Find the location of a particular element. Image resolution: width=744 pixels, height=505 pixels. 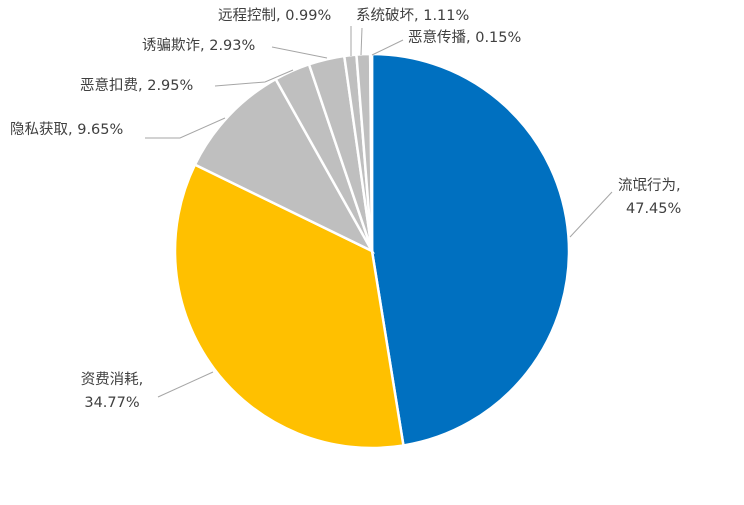

data-label-6: 远程控制, 0.99% is located at coordinates (274, 15).